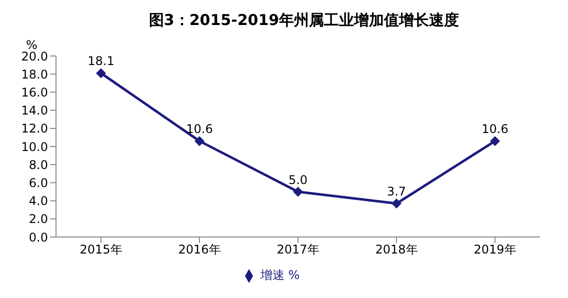 This screenshot has height=298, width=568. I want to click on legend-label: 增速 %, so click(280, 275).